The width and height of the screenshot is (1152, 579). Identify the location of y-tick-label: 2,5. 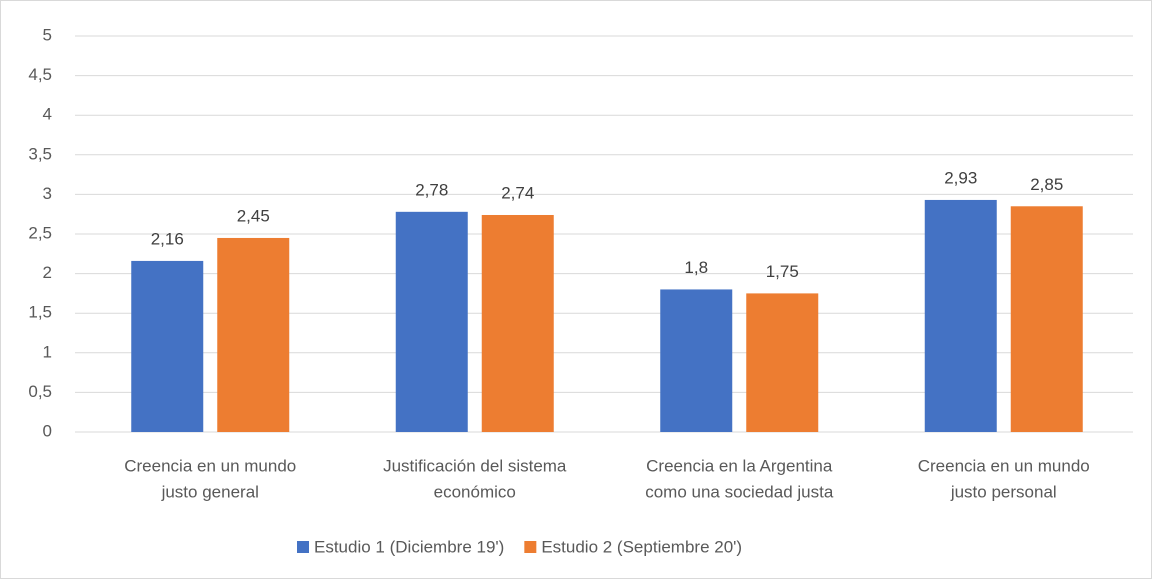
(40, 232).